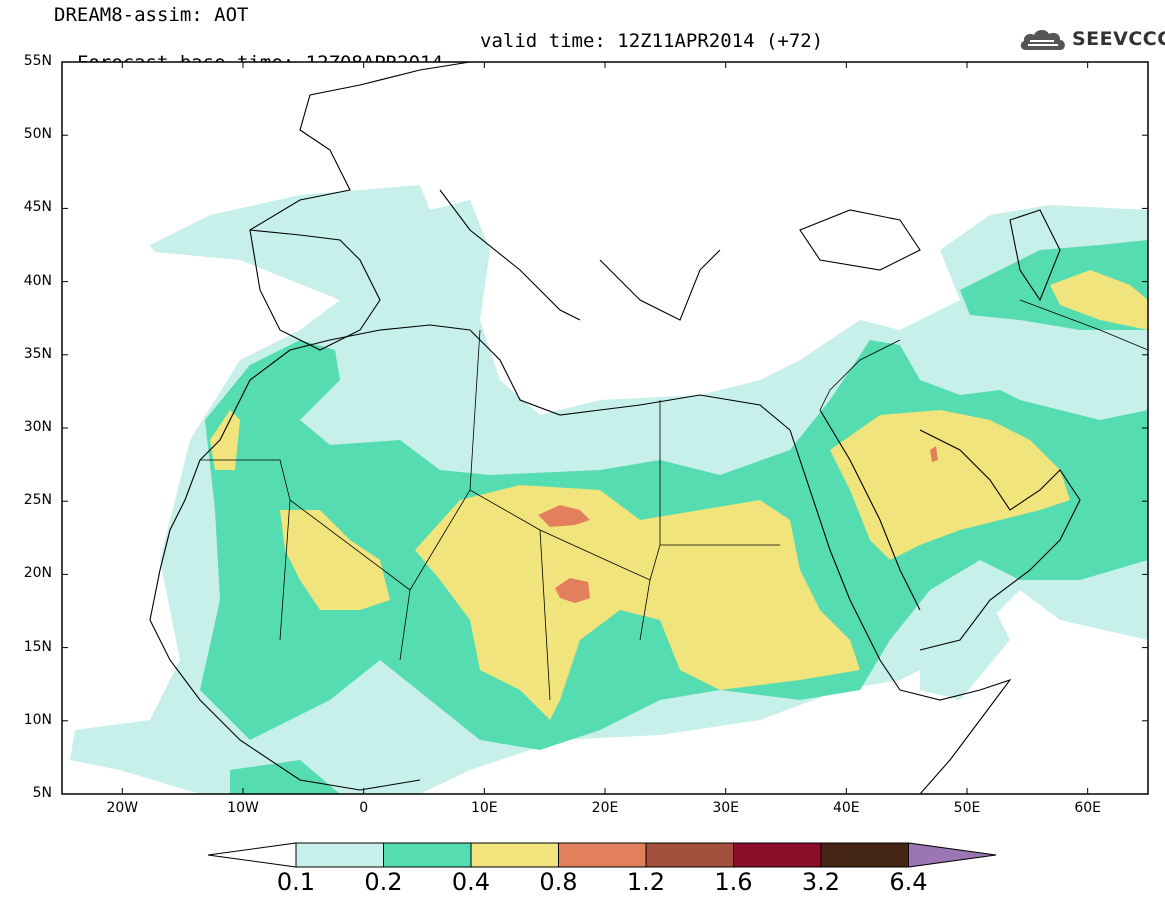 The image size is (1165, 905). I want to click on aot-contour-0.8-a, so click(564, 516).